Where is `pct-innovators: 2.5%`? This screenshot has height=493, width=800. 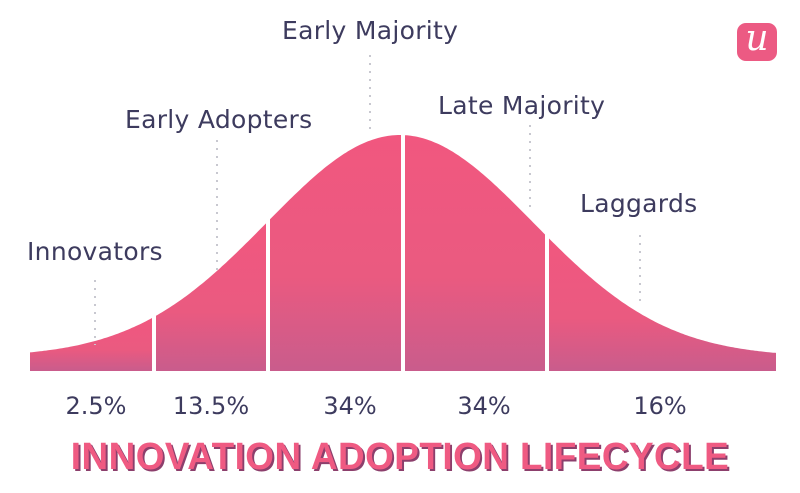 pct-innovators: 2.5% is located at coordinates (96, 406).